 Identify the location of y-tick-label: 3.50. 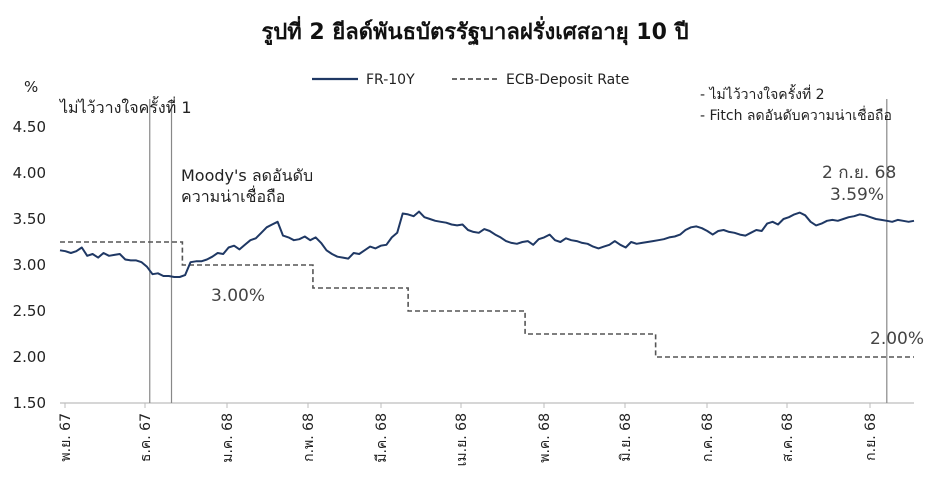
(29, 219).